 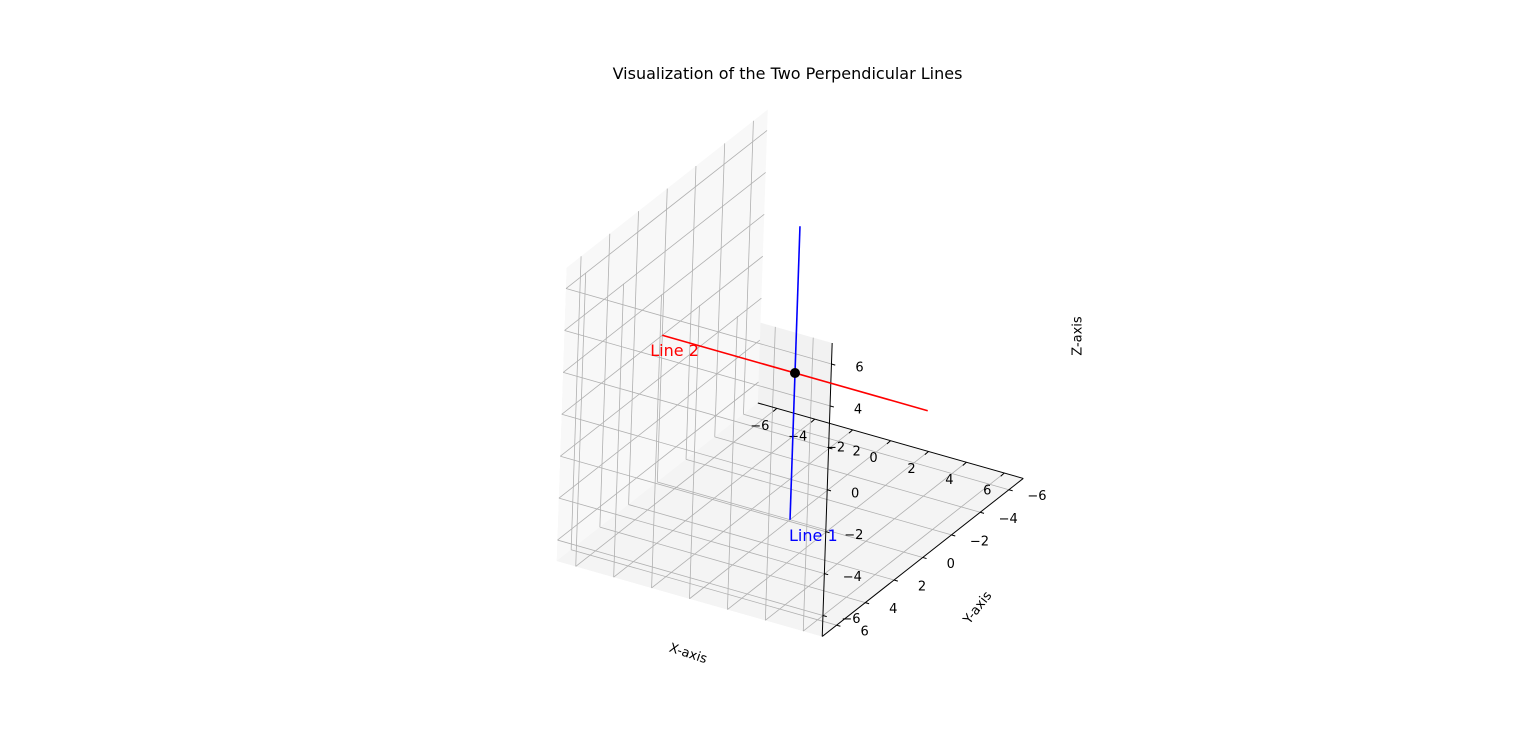 What do you see at coordinates (1008, 519) in the screenshot?
I see `y-tick-label: −4` at bounding box center [1008, 519].